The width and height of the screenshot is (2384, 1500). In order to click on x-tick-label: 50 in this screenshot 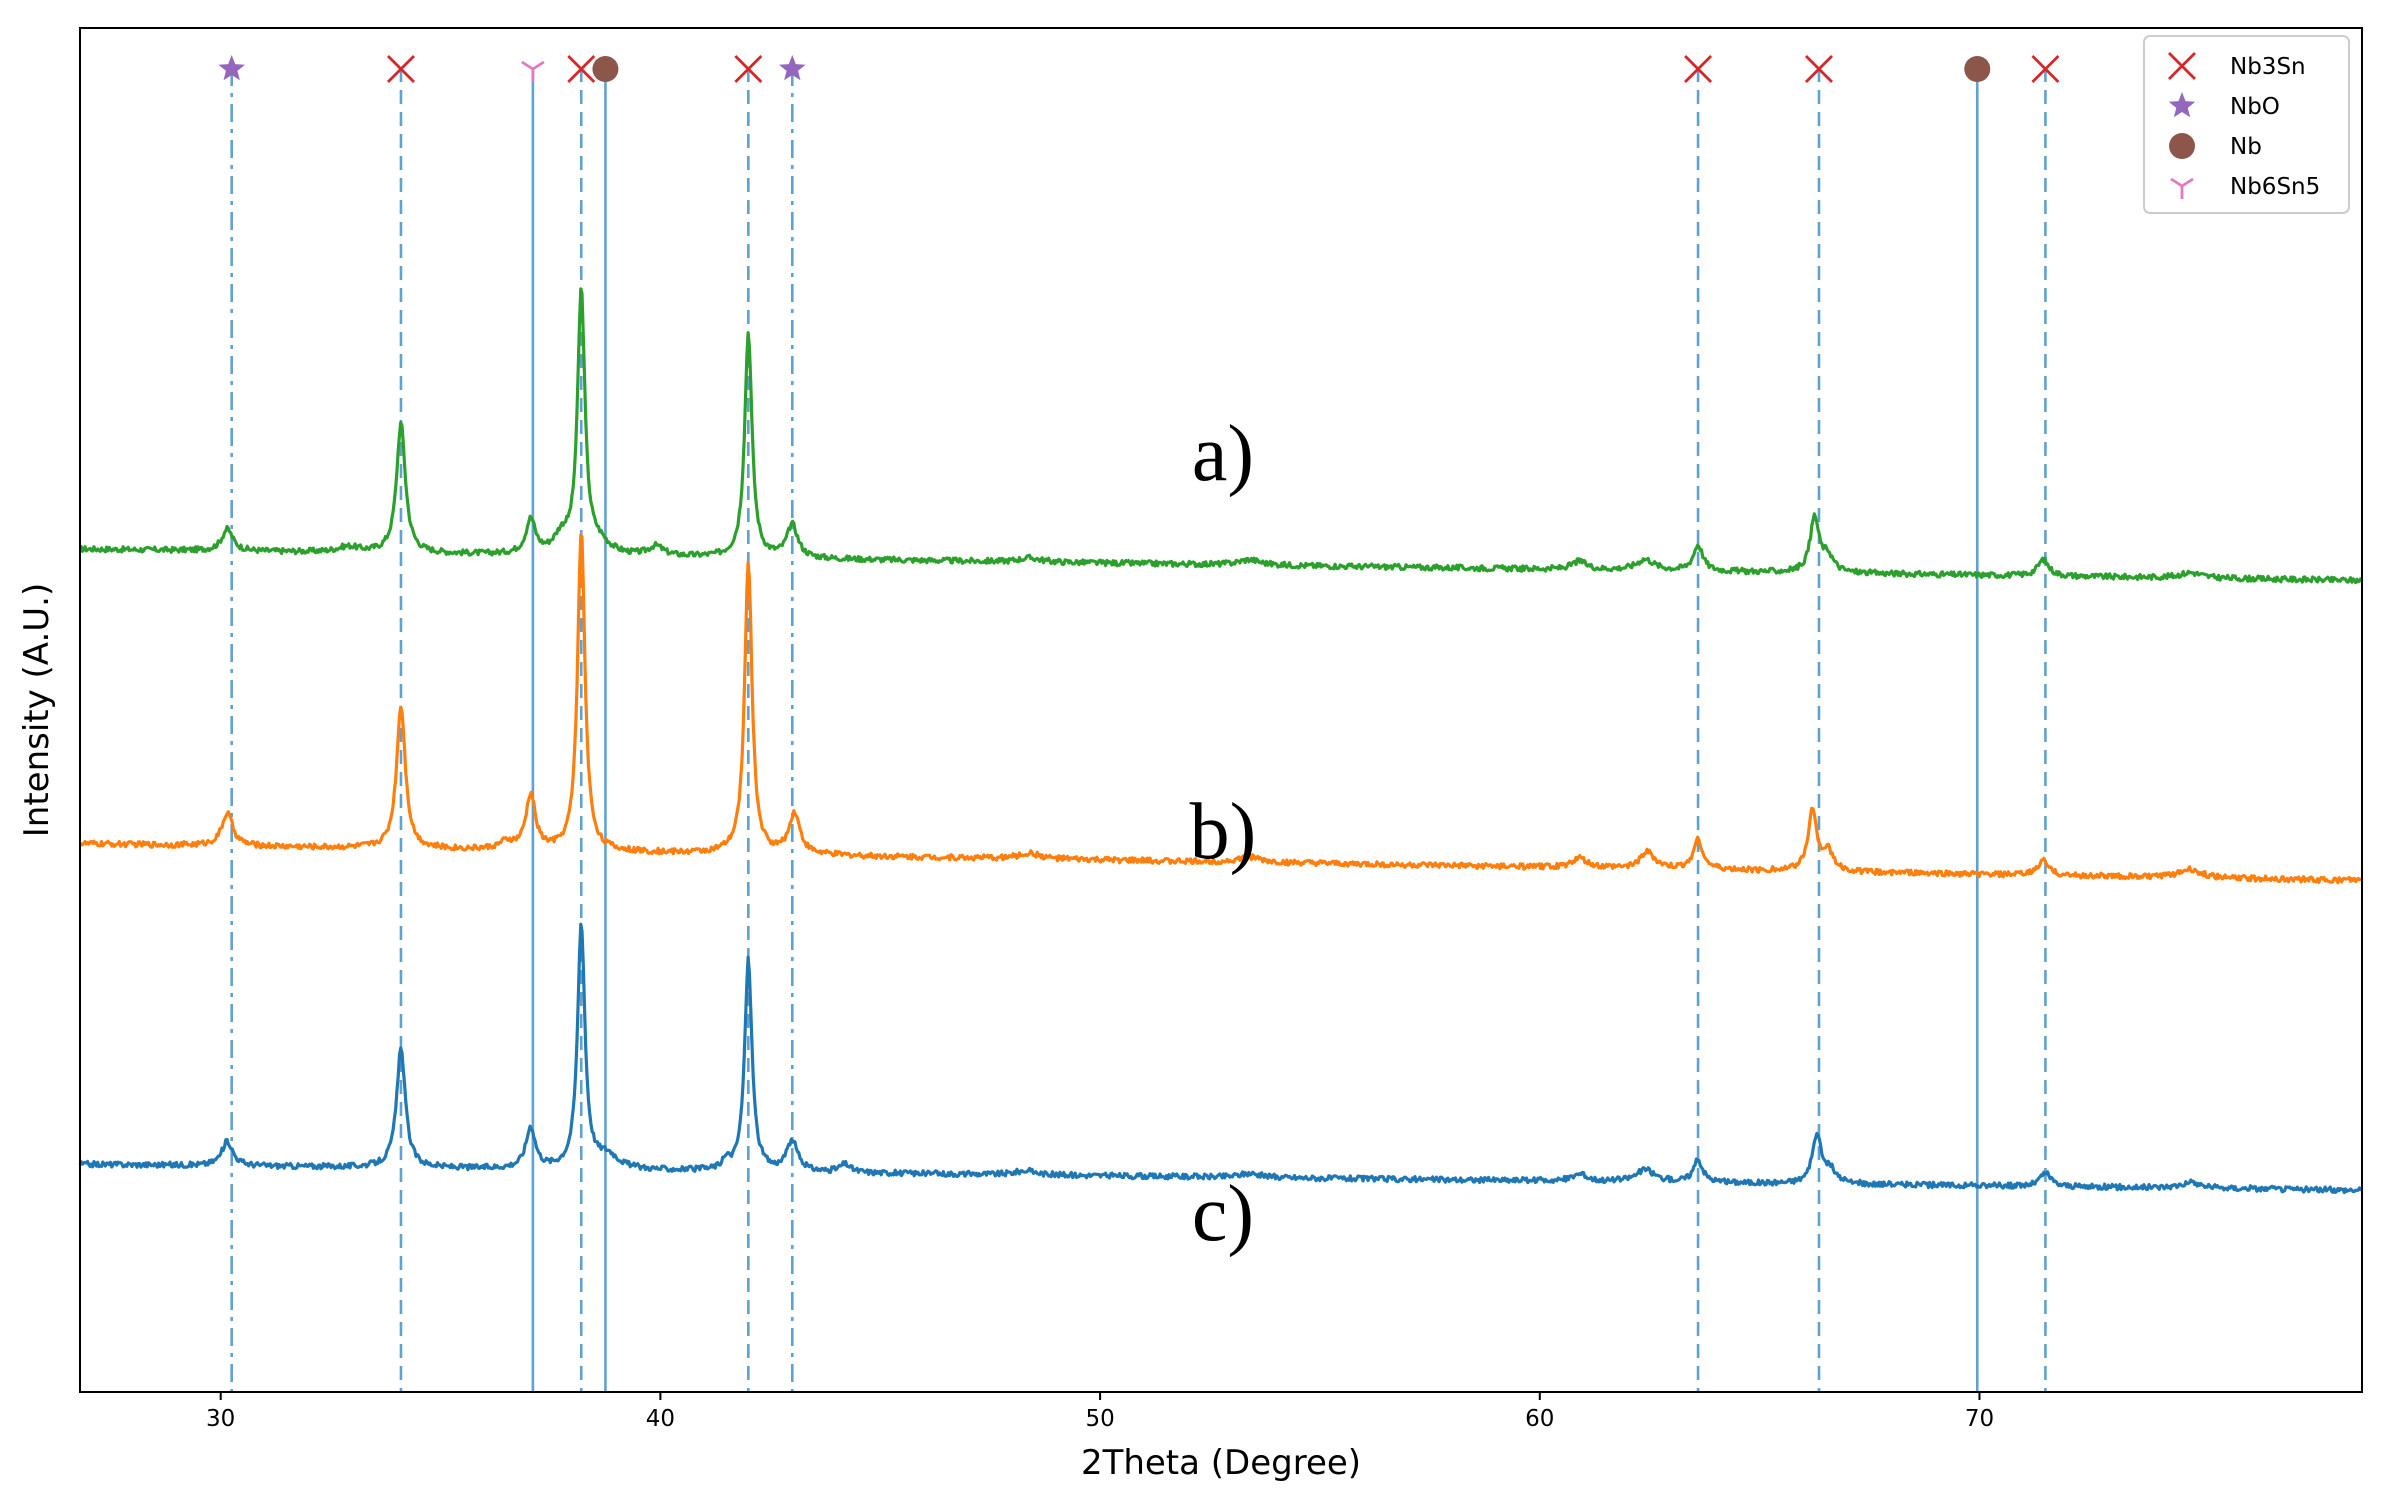, I will do `click(1099, 1419)`.